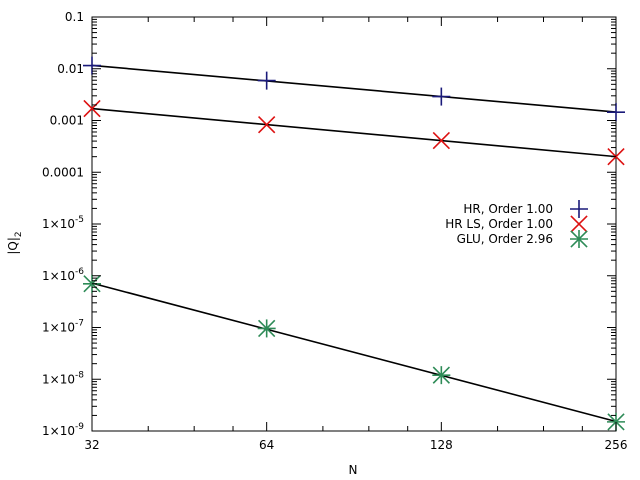 The image size is (640, 480). Describe the element at coordinates (79, 272) in the screenshot. I see `y-tick-label-exponent: -6` at that location.